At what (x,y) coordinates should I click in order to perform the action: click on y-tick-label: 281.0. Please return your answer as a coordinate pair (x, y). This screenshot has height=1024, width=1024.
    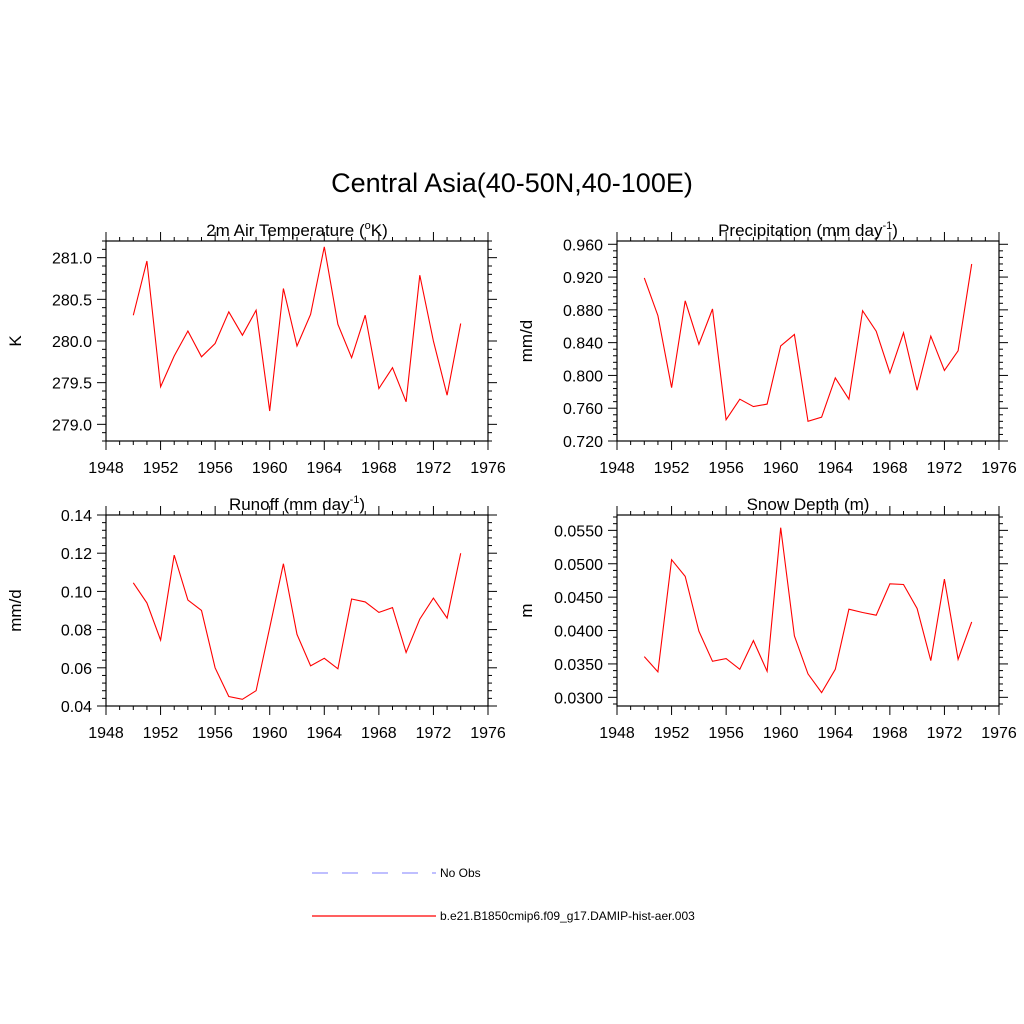
    Looking at the image, I should click on (72, 259).